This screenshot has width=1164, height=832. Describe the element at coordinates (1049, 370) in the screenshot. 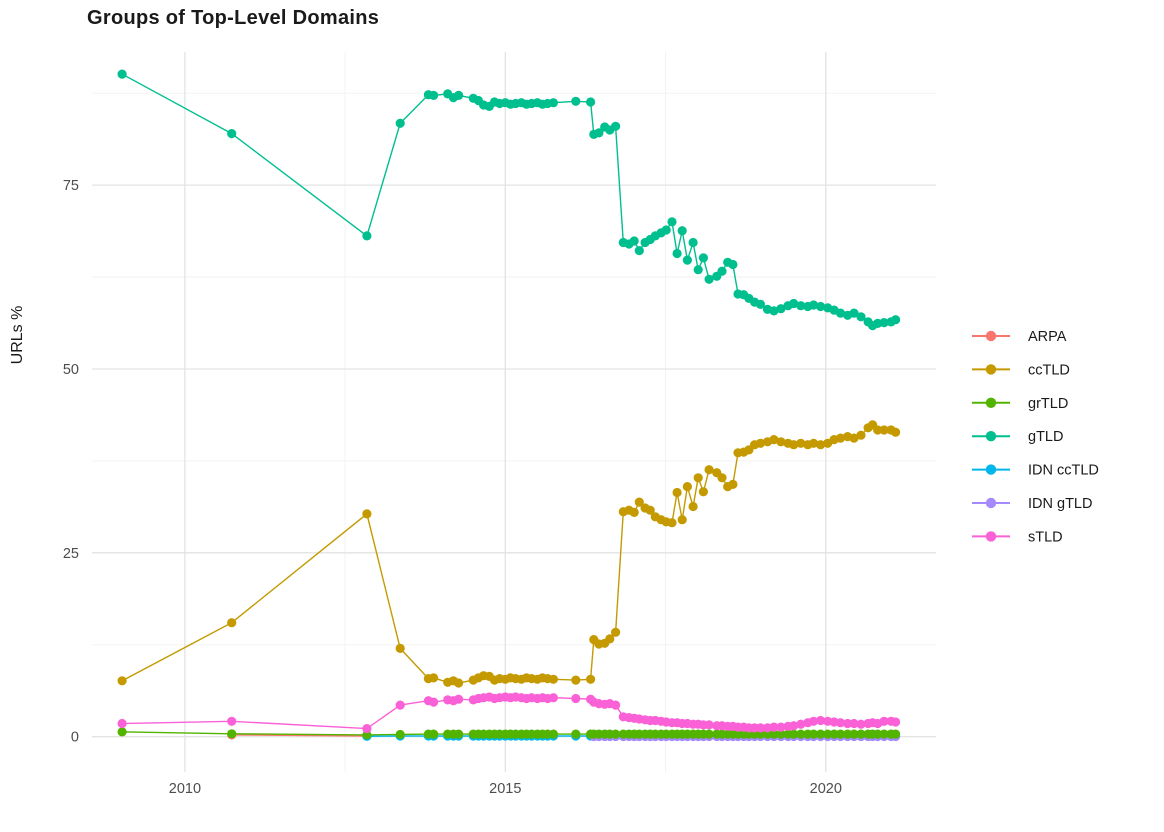

I see `legend-label: ccTLD` at that location.